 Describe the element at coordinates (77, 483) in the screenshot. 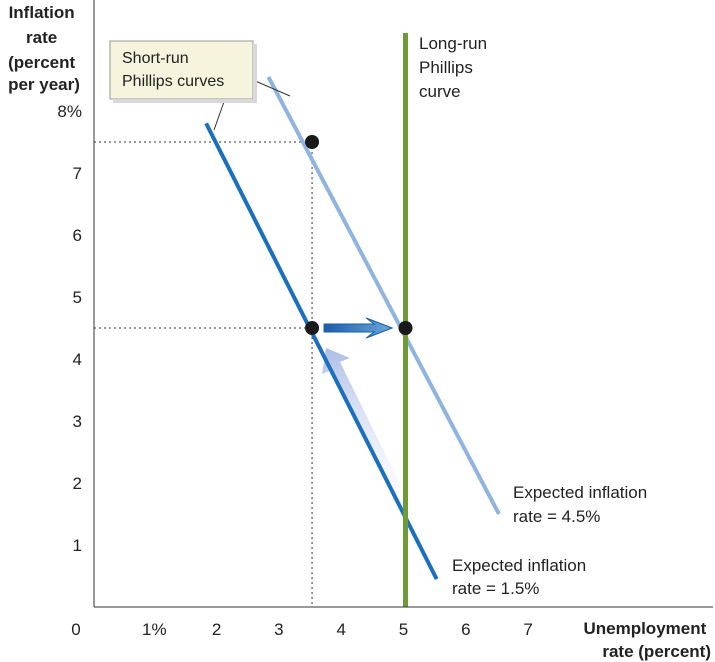

I see `y-tick-label: 2` at that location.